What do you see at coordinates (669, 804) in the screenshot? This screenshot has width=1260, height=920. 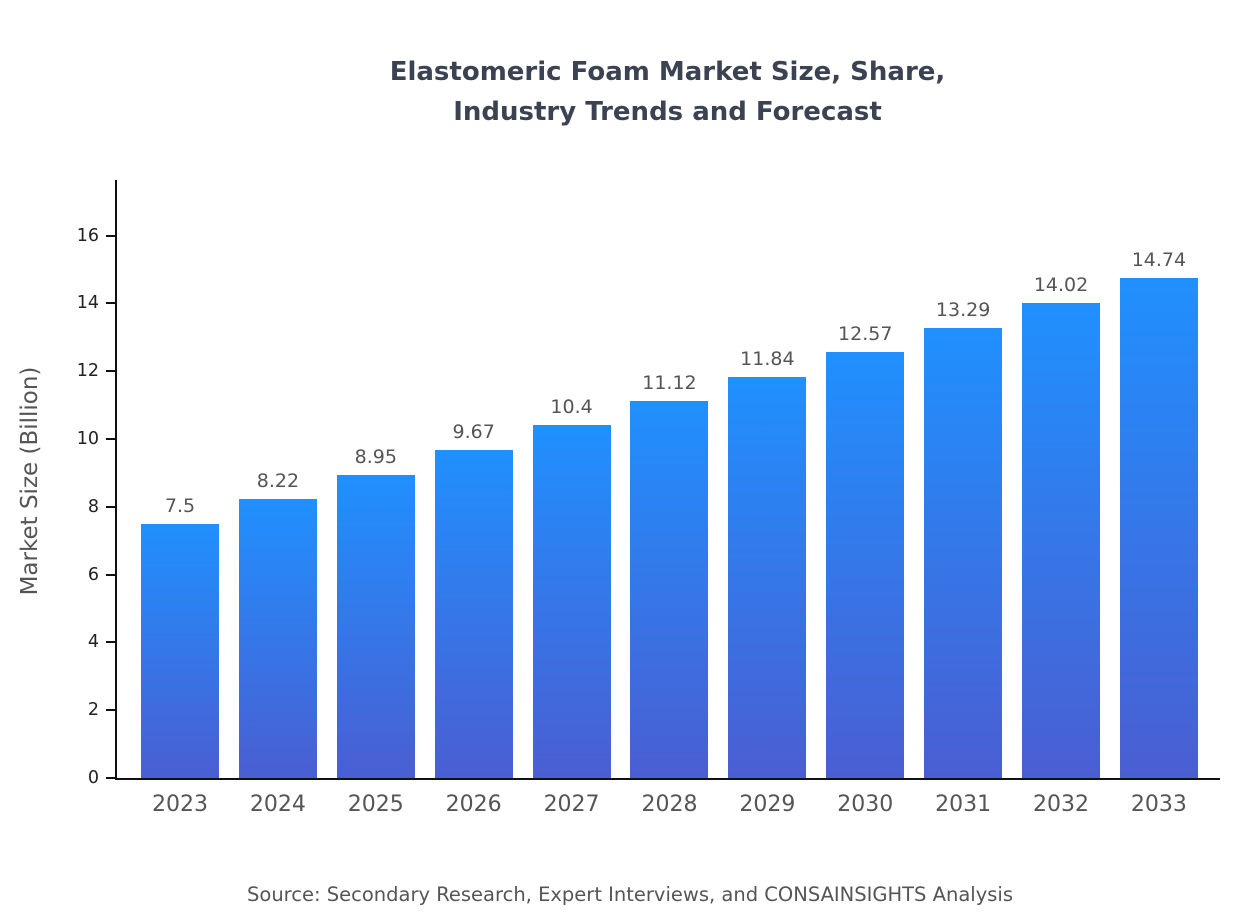 I see `x-tick-label: 2028` at bounding box center [669, 804].